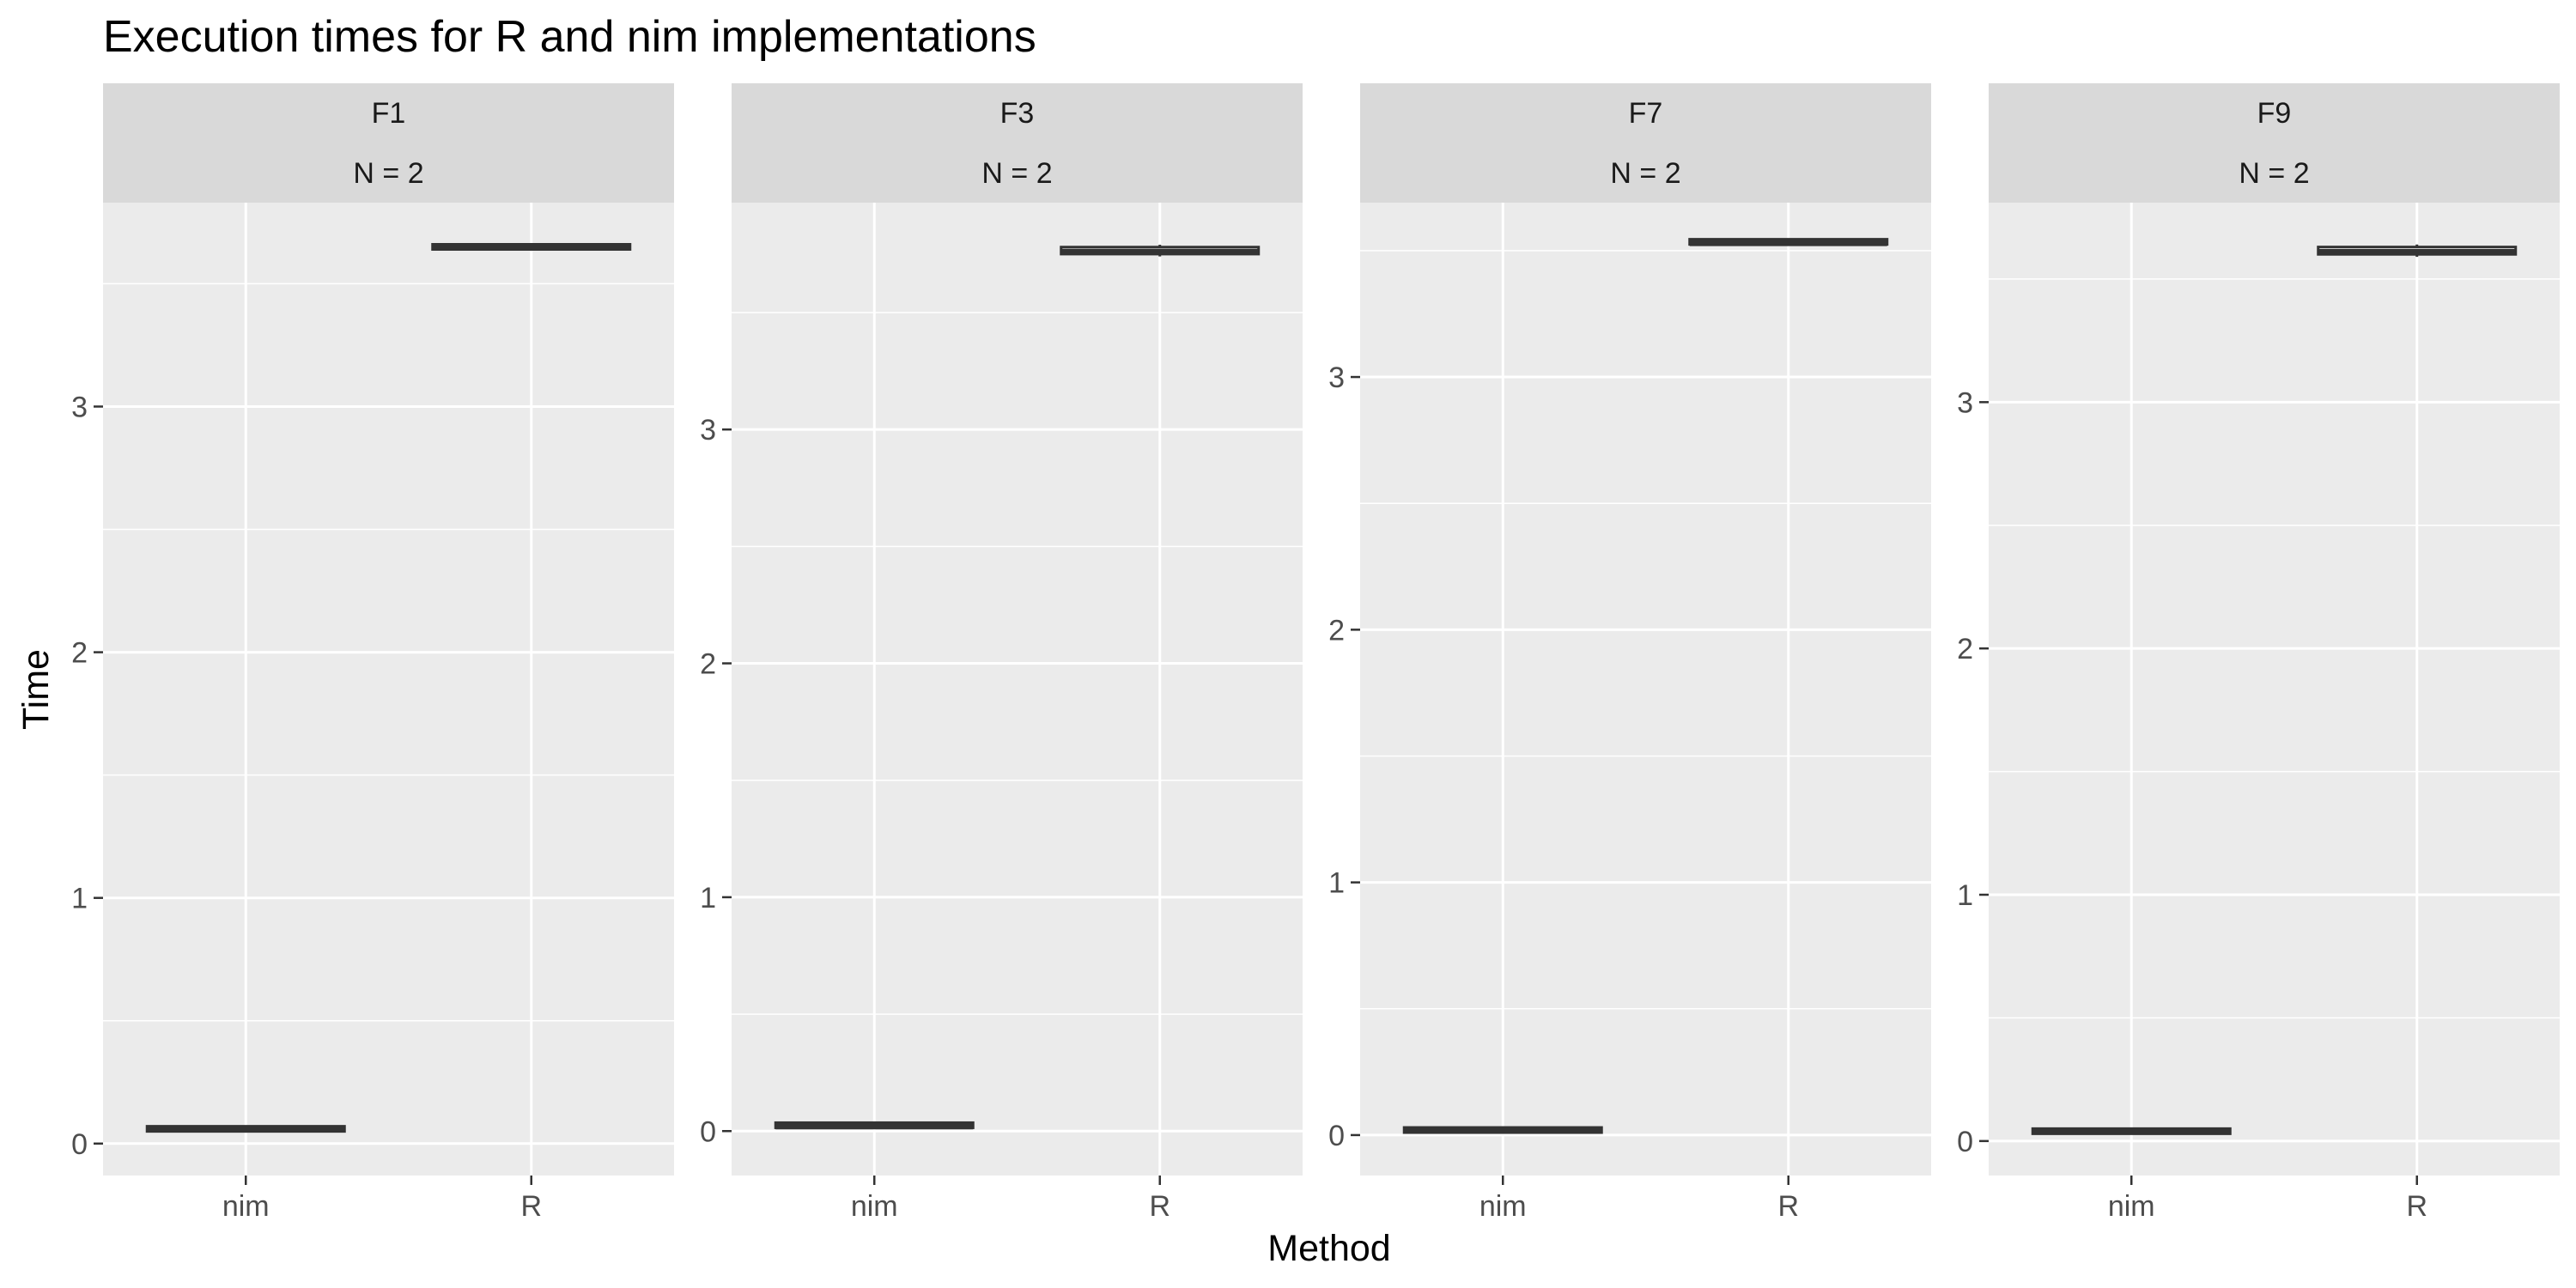 The width and height of the screenshot is (2576, 1288). Describe the element at coordinates (36, 689) in the screenshot. I see `y-axis-title: Time` at that location.